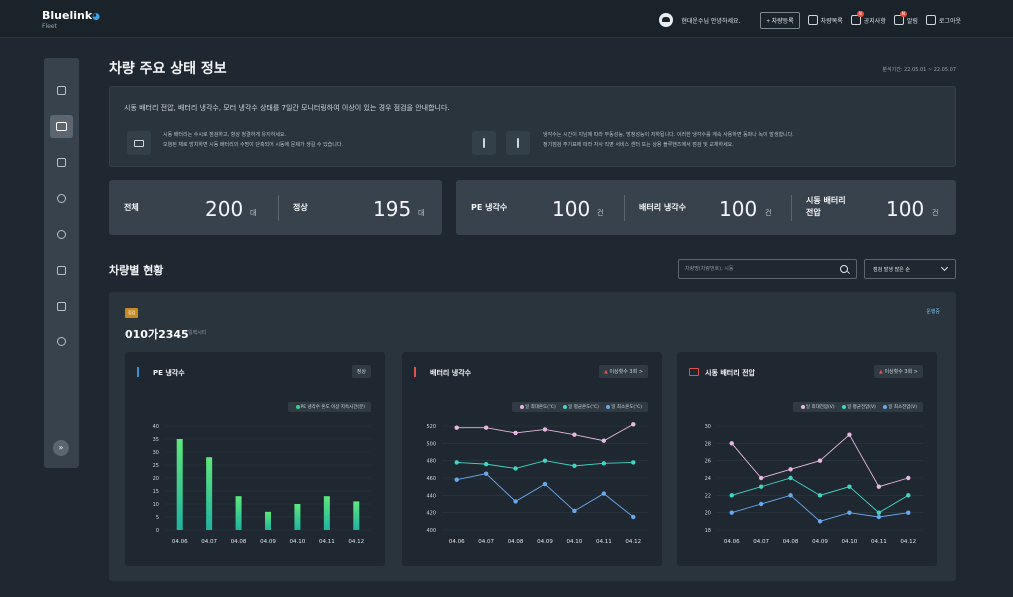  I want to click on battery-coolant-label: 배터리 냉각수, so click(662, 207).